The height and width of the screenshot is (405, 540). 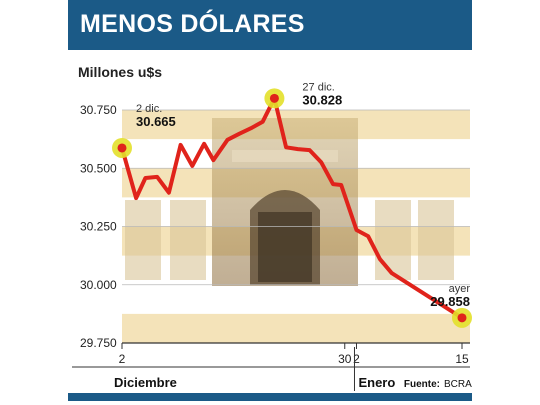 What do you see at coordinates (293, 369) in the screenshot?
I see `bottom-labels: Diciembre Enero Fuente: BCRA` at bounding box center [293, 369].